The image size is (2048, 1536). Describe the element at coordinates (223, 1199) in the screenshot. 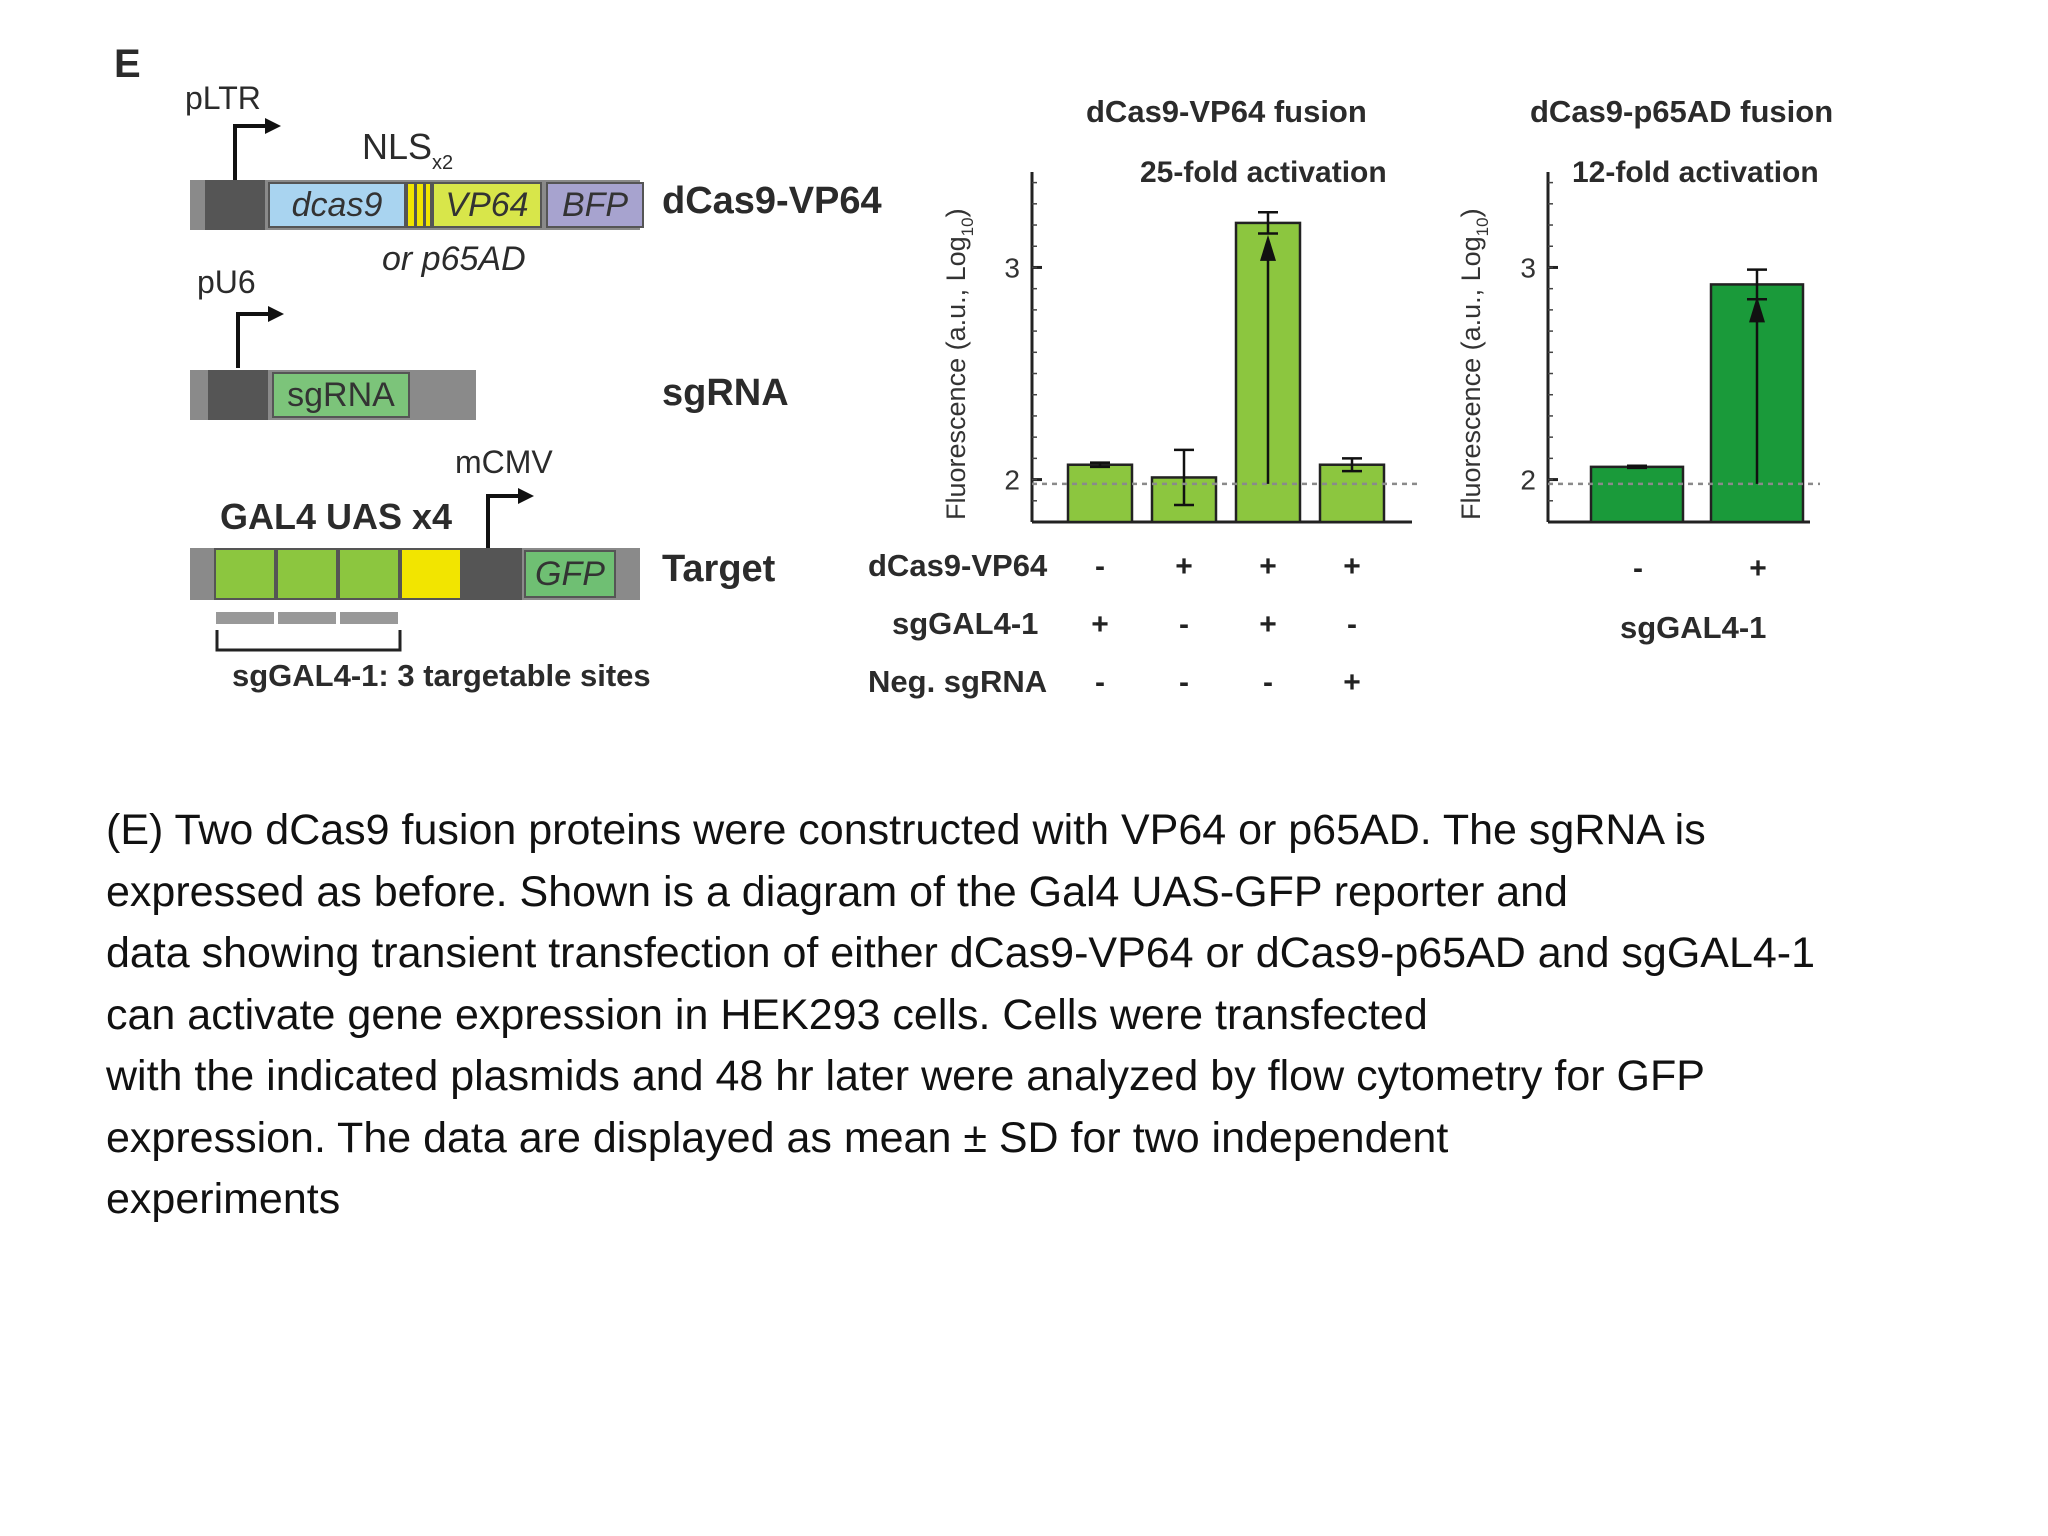

I see `caption-line: experiments` at that location.